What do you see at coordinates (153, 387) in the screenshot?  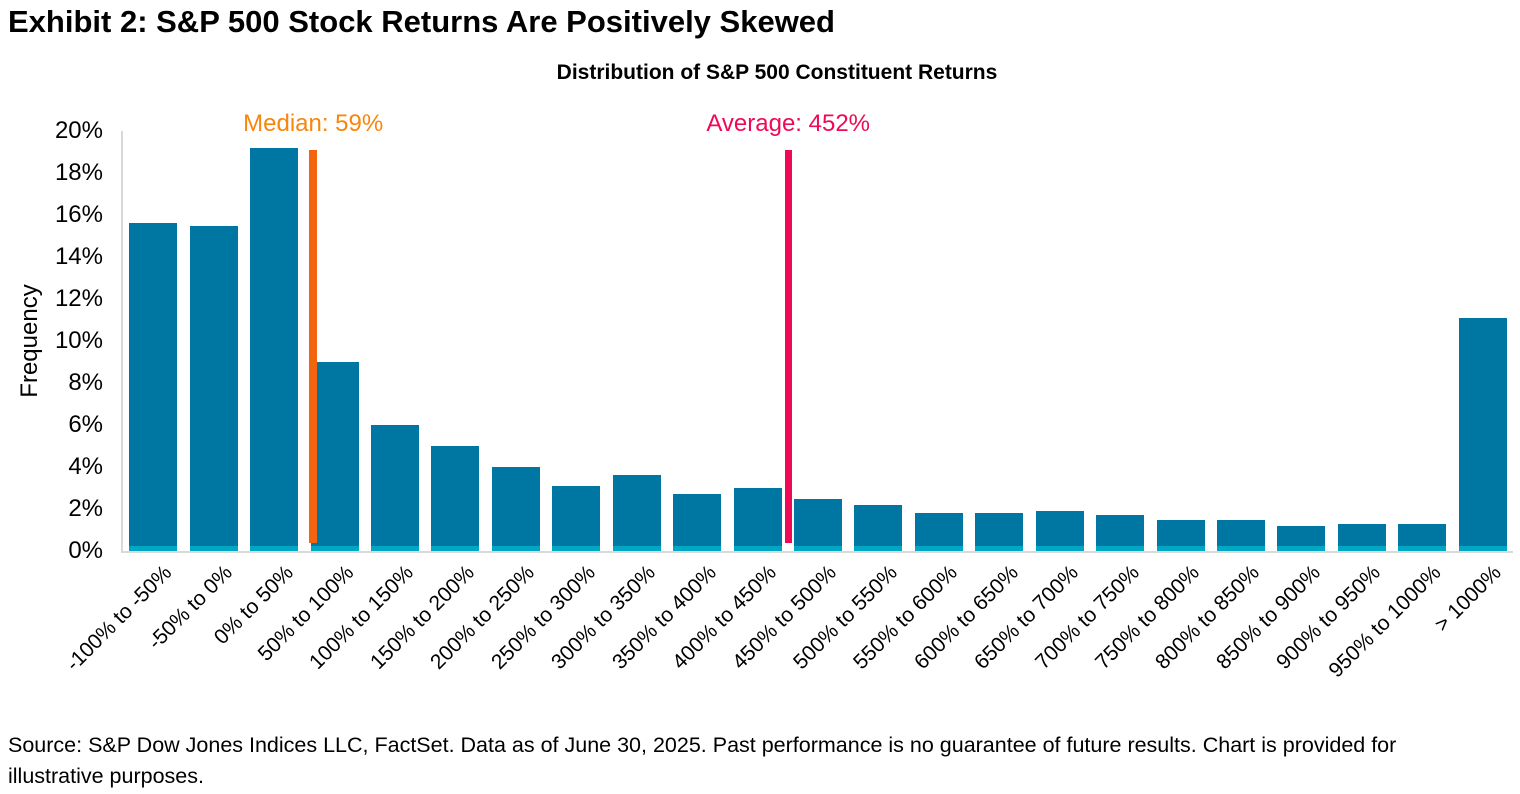 I see `bar--100-to-50-` at bounding box center [153, 387].